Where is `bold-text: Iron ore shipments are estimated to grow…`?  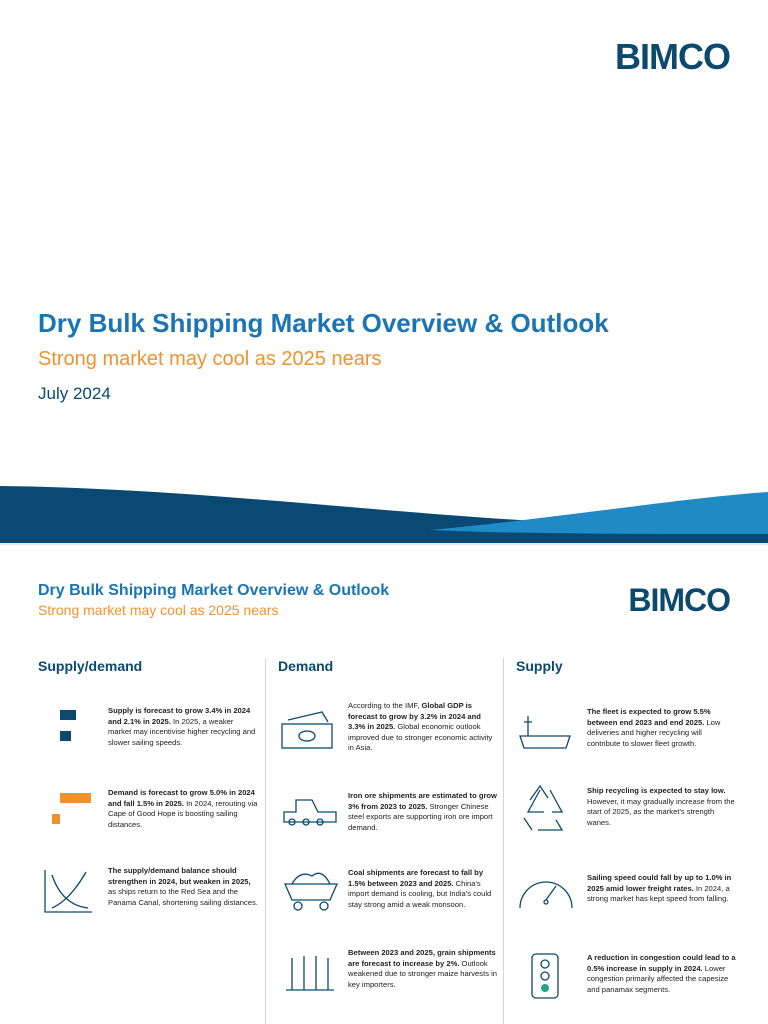
bold-text: Iron ore shipments are estimated to grow… is located at coordinates (422, 801).